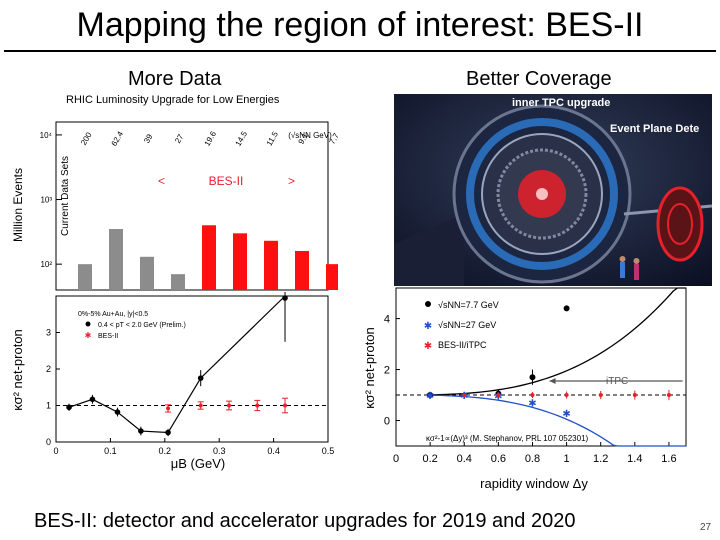  Describe the element at coordinates (226, 181) in the screenshot. I see `bes2-band-label: BES-II` at that location.